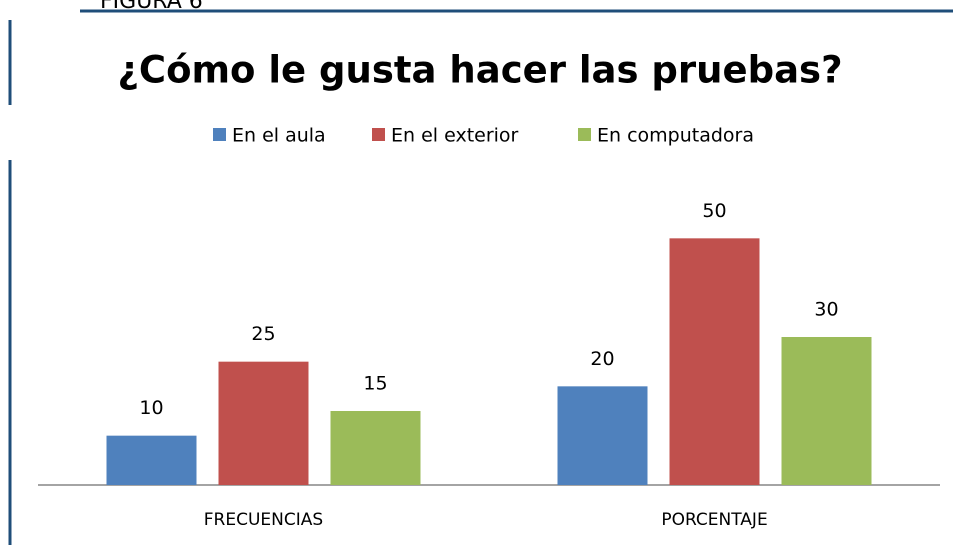 The width and height of the screenshot is (953, 545). Describe the element at coordinates (479, 70) in the screenshot. I see `chart-title: ¿Cómo le gusta hacer las pruebas?` at that location.